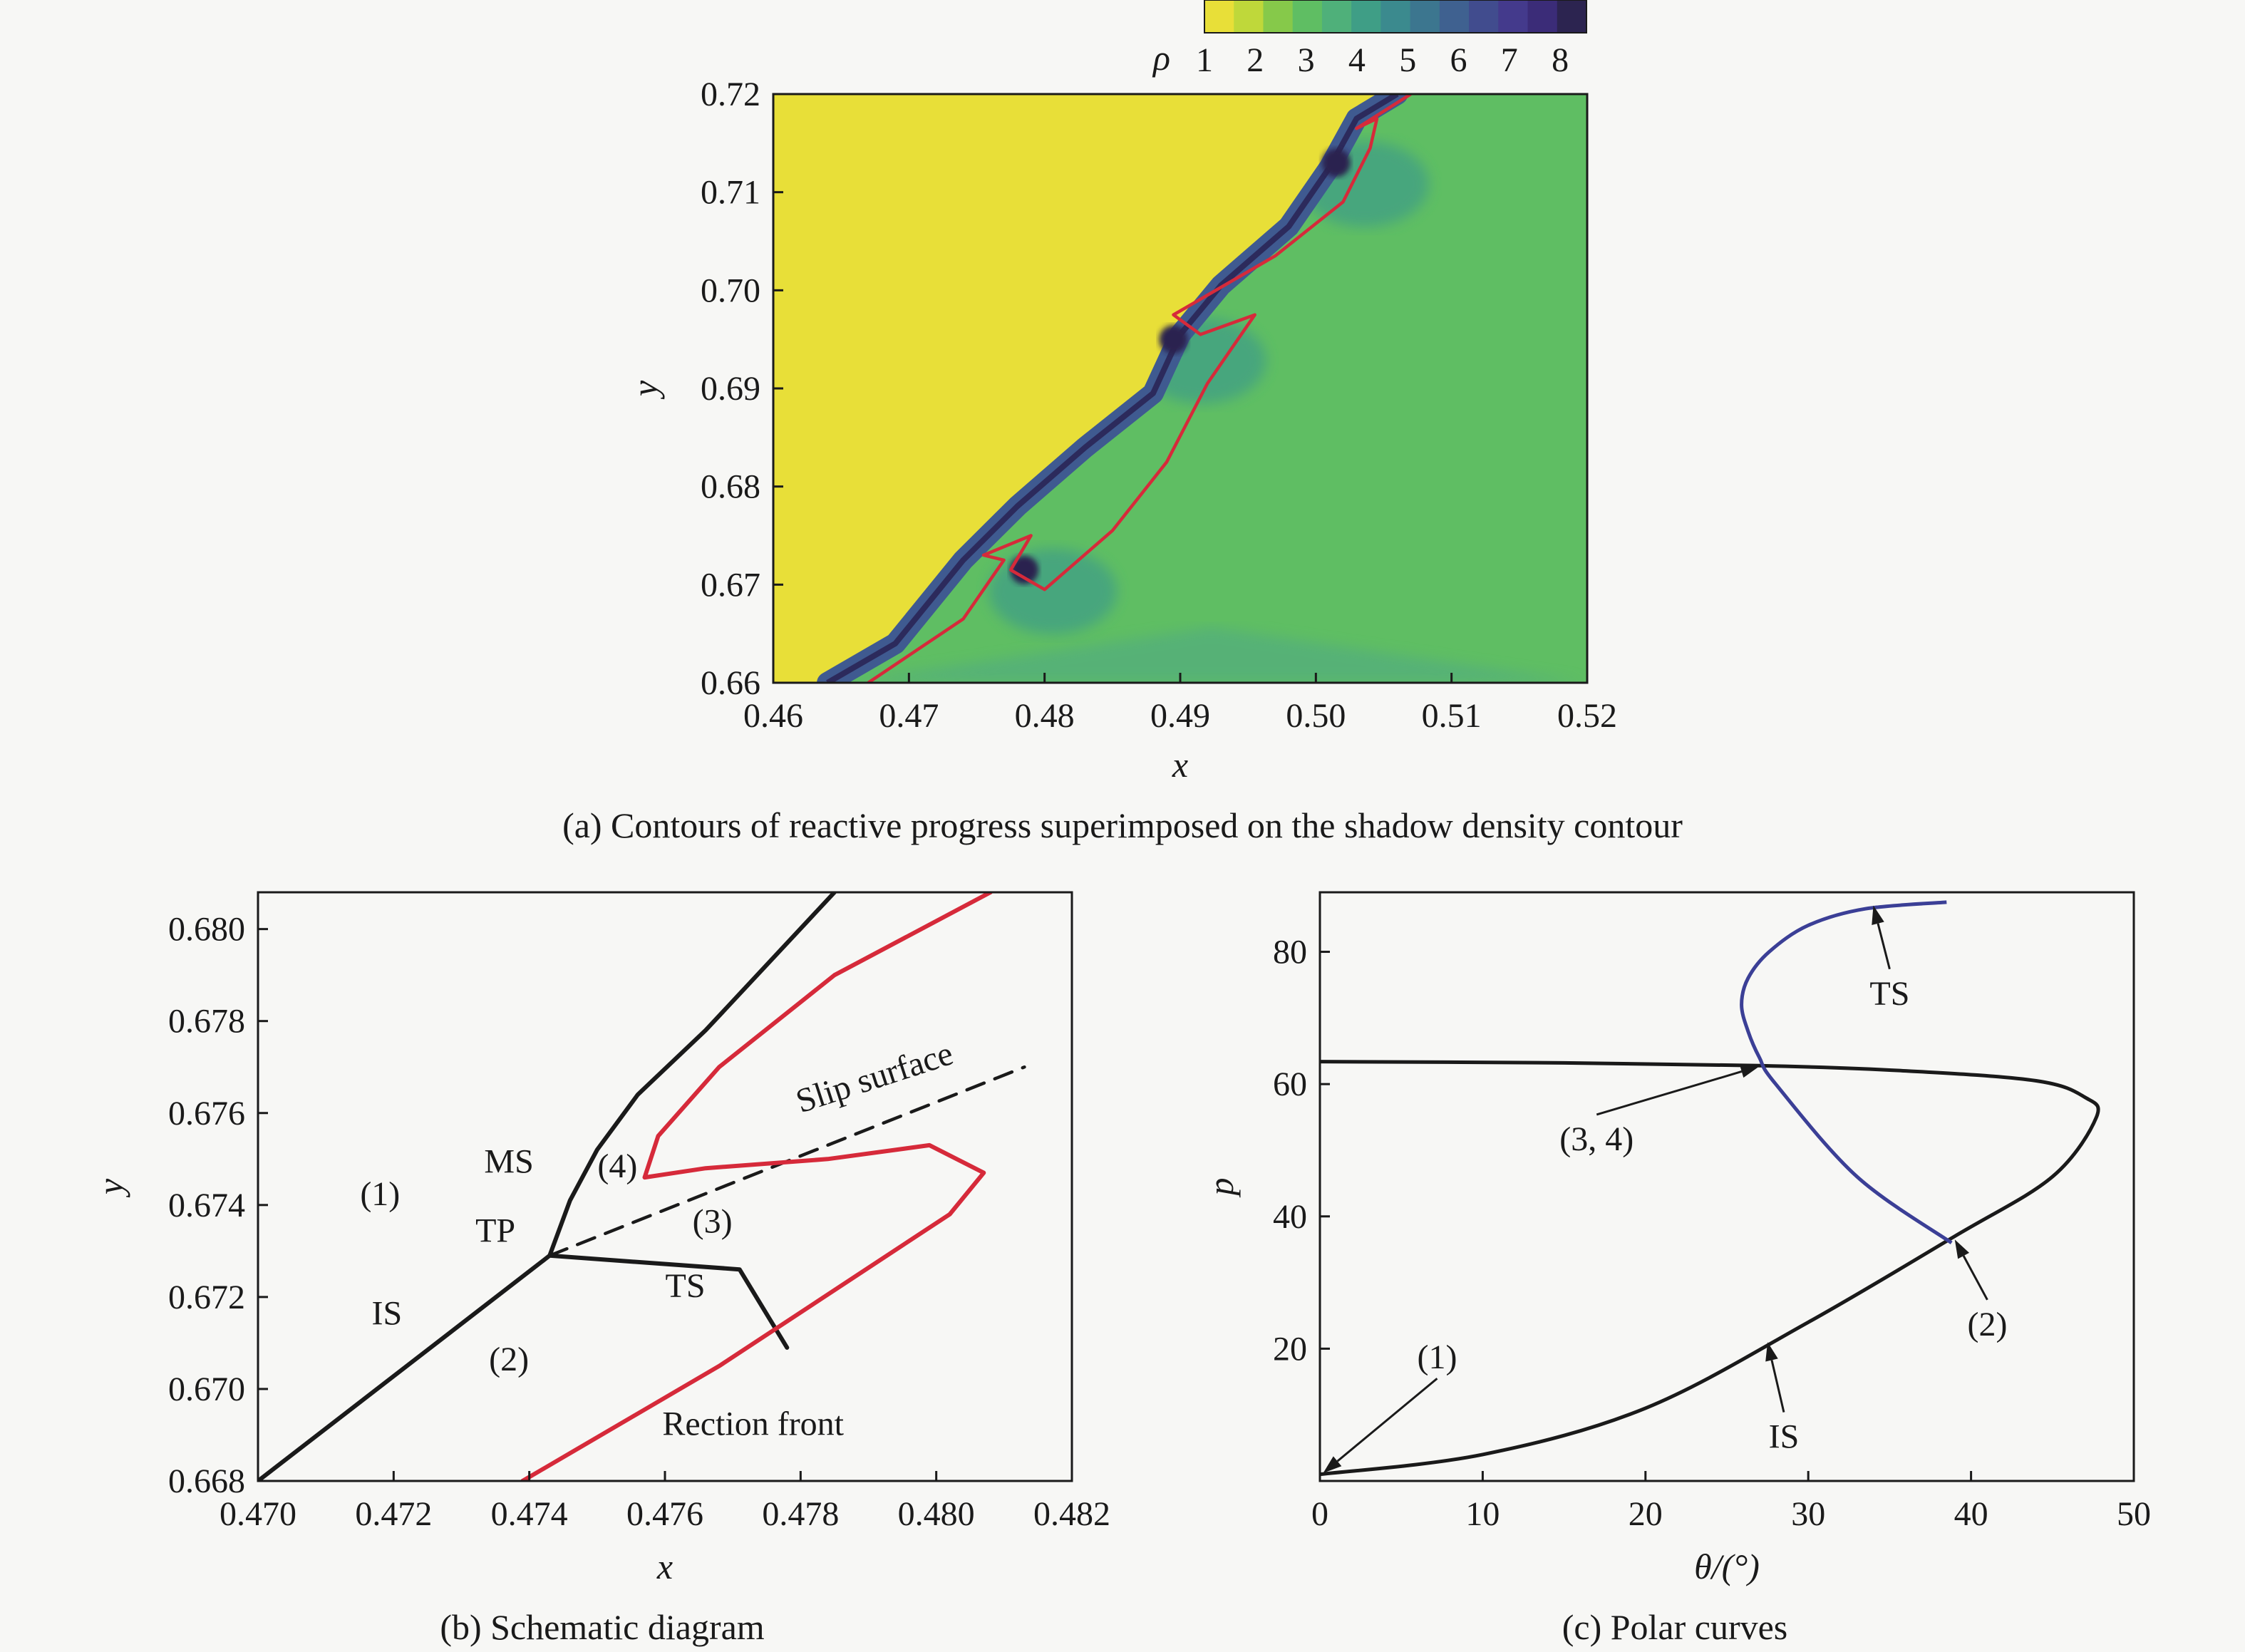 The image size is (2245, 1652). I want to click on panel-c-frame, so click(1726, 1186).